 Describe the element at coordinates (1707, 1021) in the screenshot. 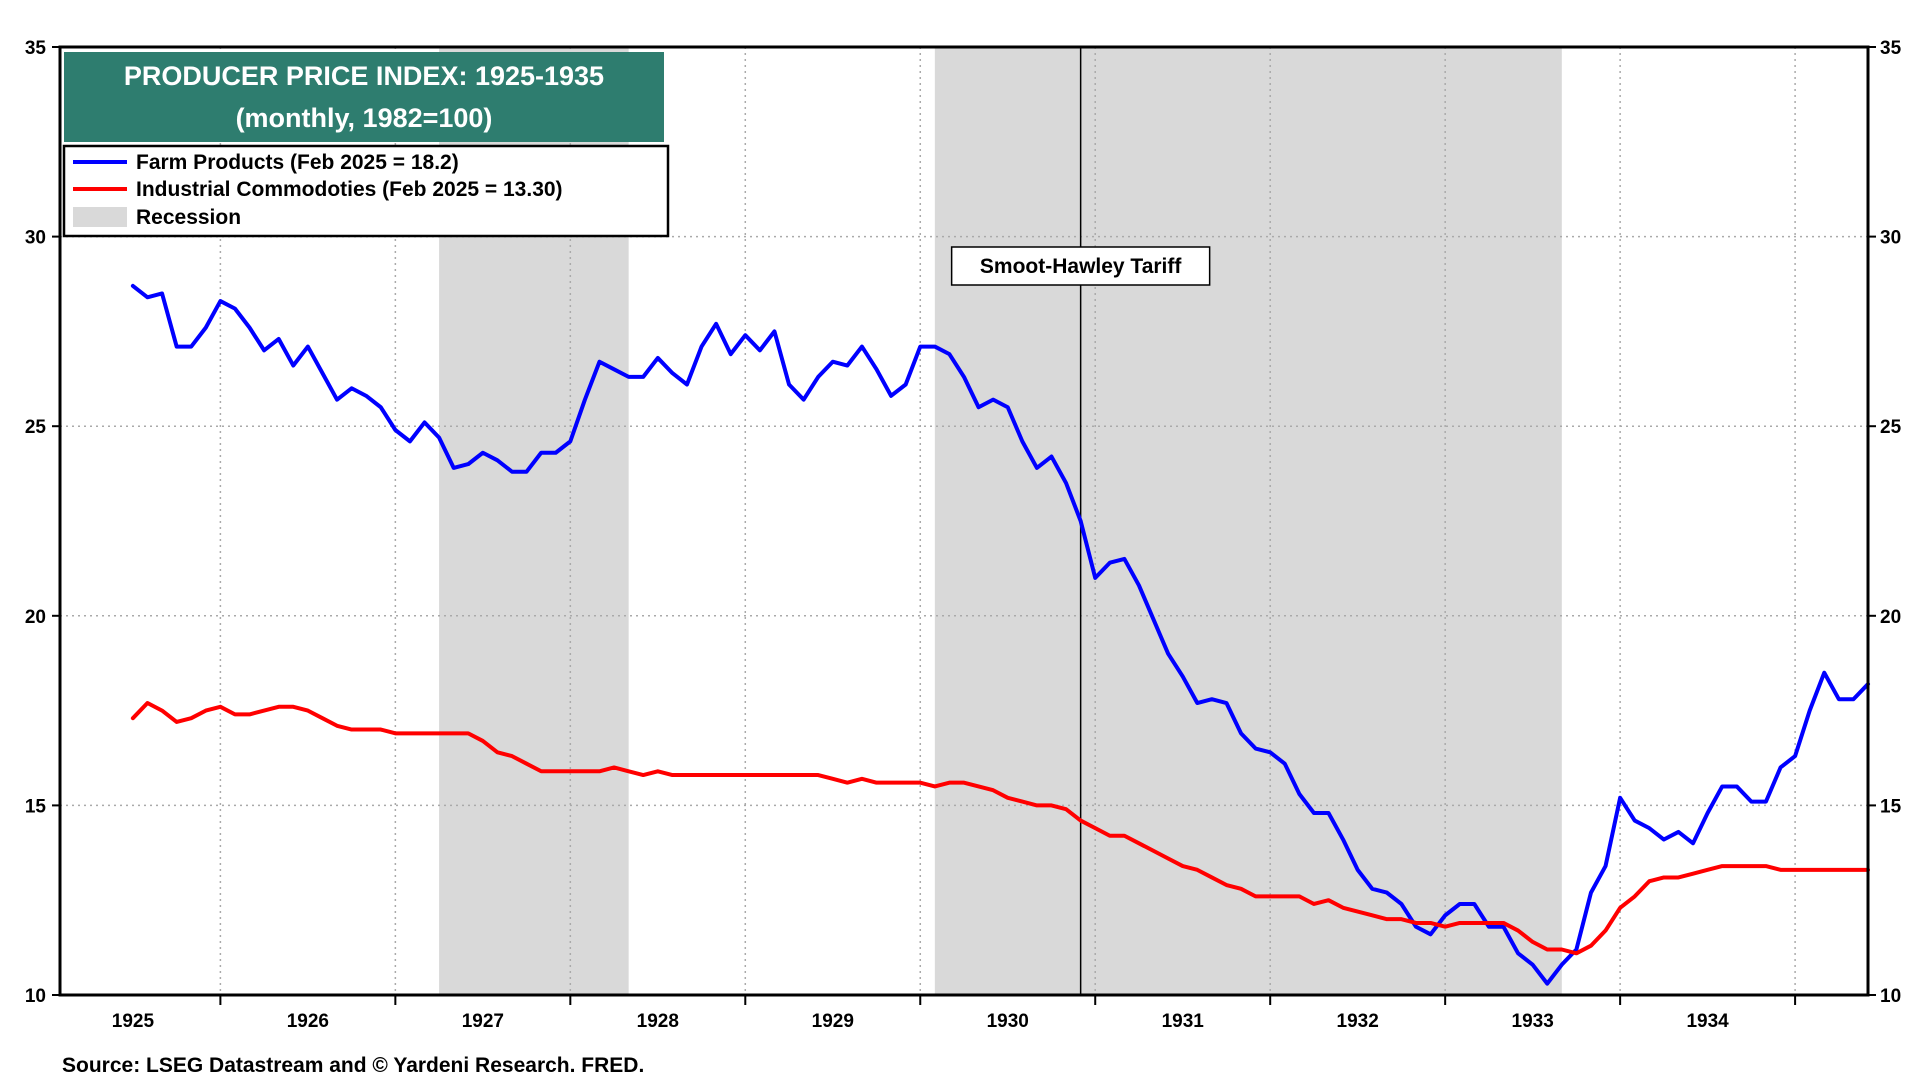

I see `x-tick-label-1934: 1934` at that location.